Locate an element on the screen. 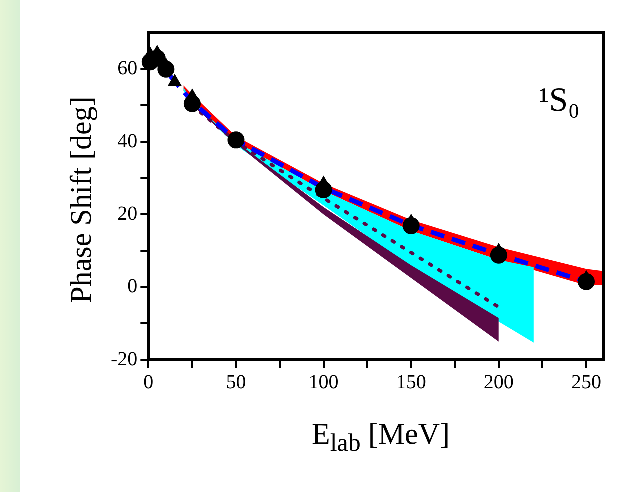  x-tick-label: 200 is located at coordinates (499, 382).